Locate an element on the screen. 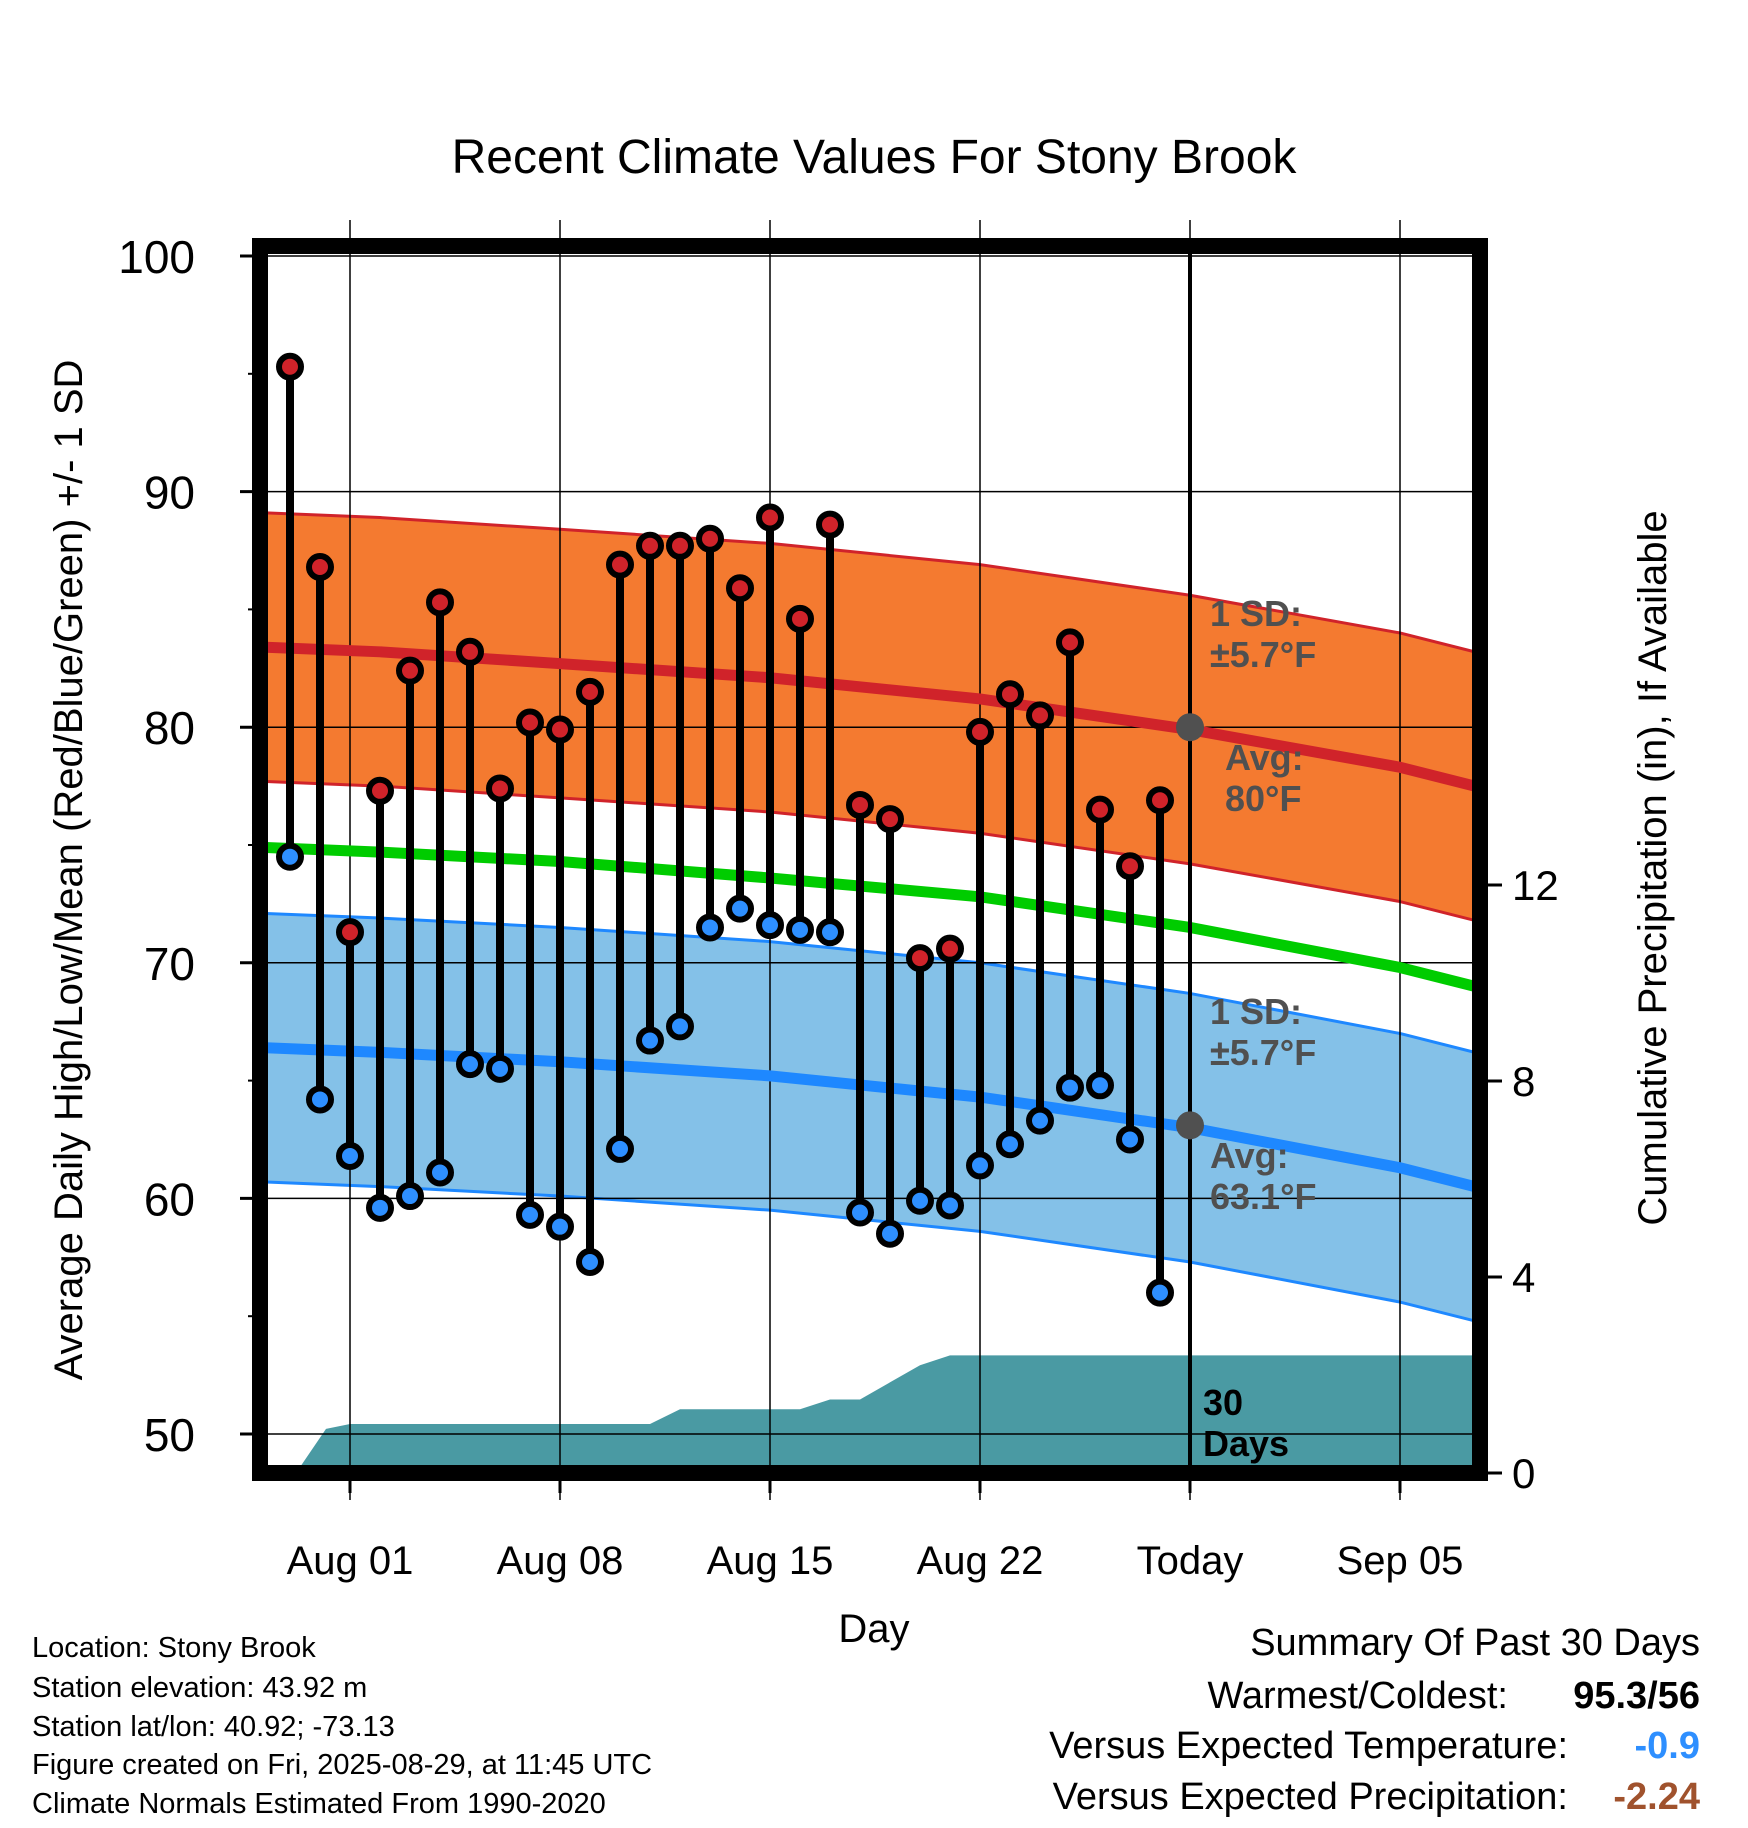  info-elevation: Station elevation: 43.92 m is located at coordinates (200, 1688).